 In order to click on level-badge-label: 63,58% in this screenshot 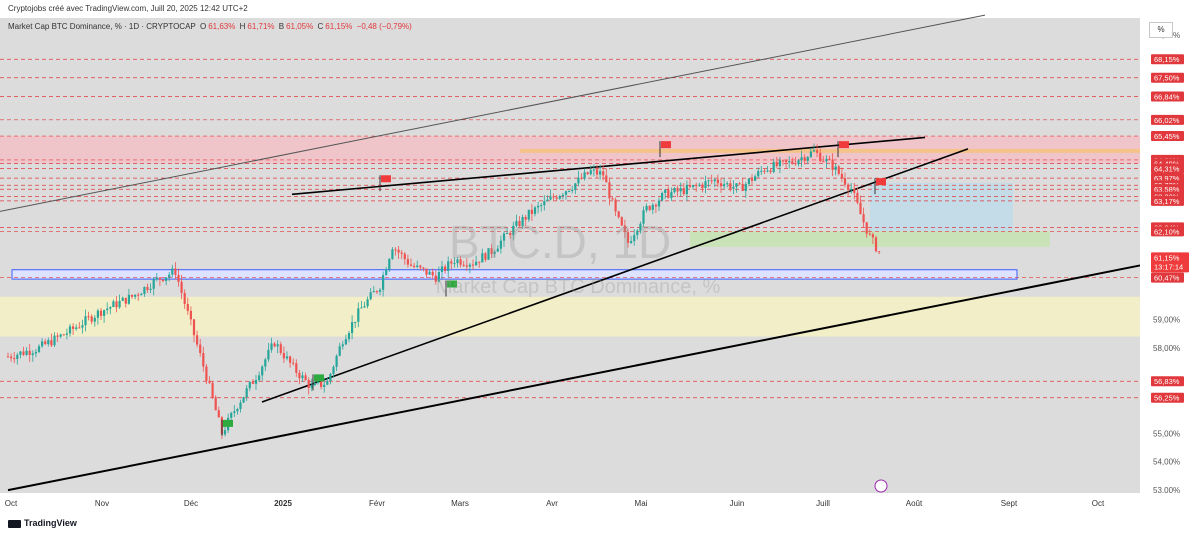, I will do `click(1167, 189)`.